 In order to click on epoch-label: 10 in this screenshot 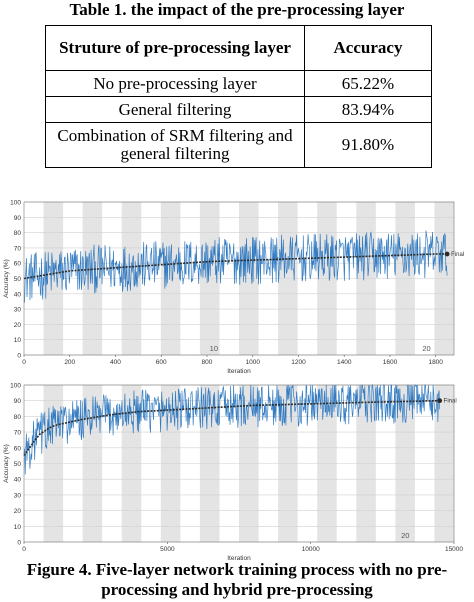, I will do `click(214, 348)`.